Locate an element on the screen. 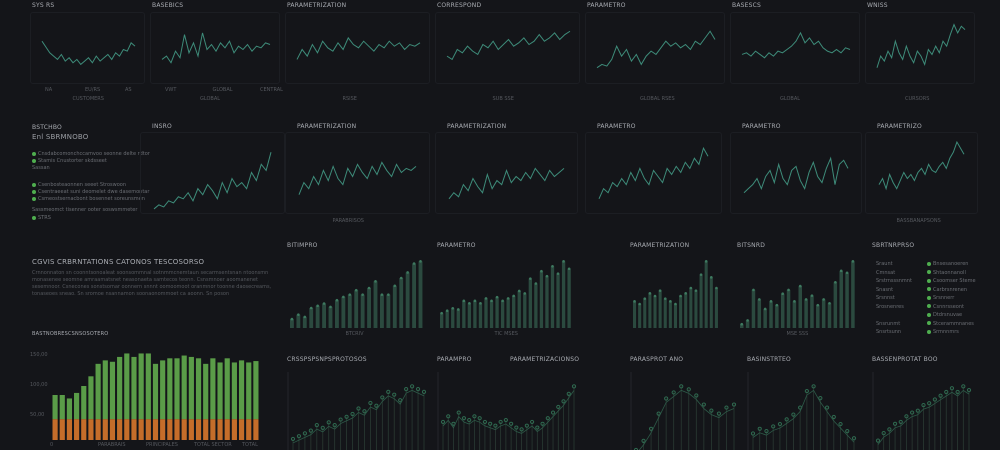 The height and width of the screenshot is (450, 1000). chart-title: PARASPROT ANO is located at coordinates (657, 359).